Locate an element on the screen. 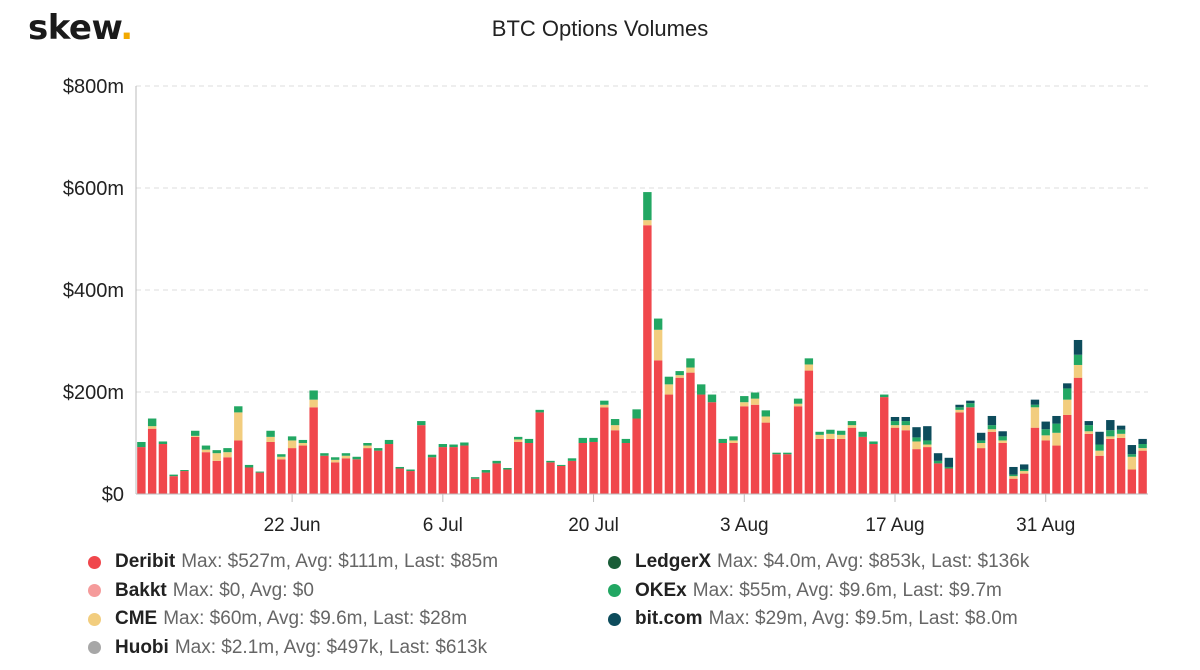 Image resolution: width=1200 pixels, height=670 pixels. chart-title: BTC Options Volumes is located at coordinates (600, 28).